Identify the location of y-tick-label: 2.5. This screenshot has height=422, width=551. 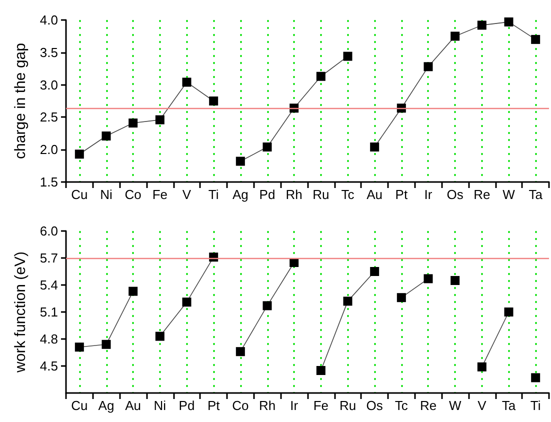
(49, 117).